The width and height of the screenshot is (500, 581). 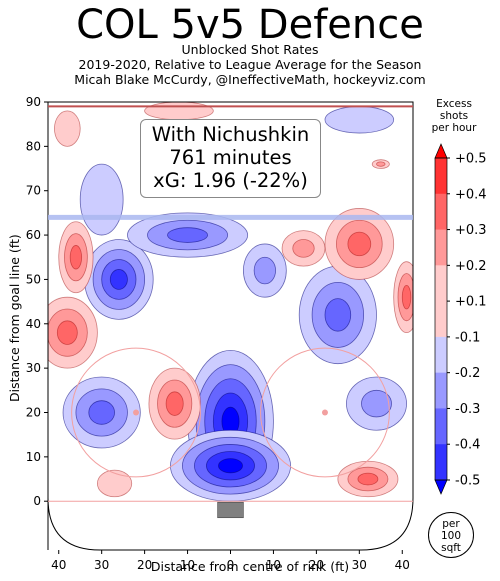 I want to click on colorbar-title-line-3: per hour, so click(x=454, y=128).